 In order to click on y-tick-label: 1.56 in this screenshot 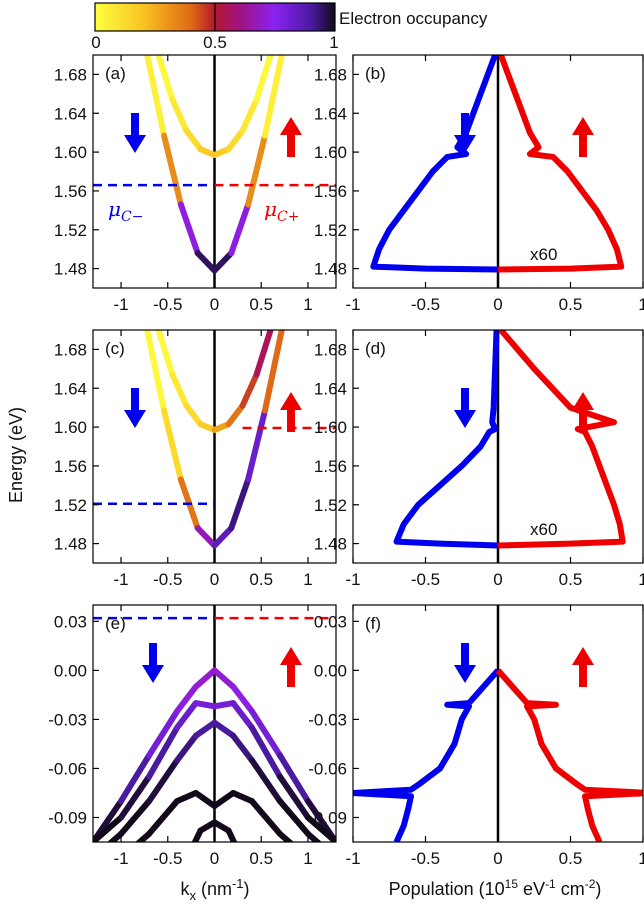, I will do `click(70, 466)`.